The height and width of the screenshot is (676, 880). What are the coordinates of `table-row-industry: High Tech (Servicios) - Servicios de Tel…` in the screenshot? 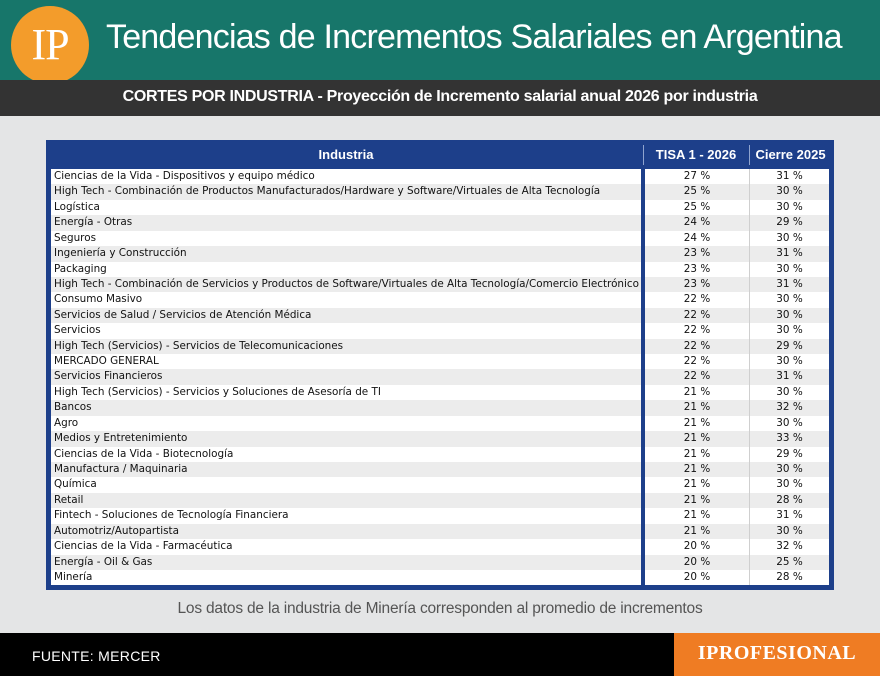 It's located at (346, 346).